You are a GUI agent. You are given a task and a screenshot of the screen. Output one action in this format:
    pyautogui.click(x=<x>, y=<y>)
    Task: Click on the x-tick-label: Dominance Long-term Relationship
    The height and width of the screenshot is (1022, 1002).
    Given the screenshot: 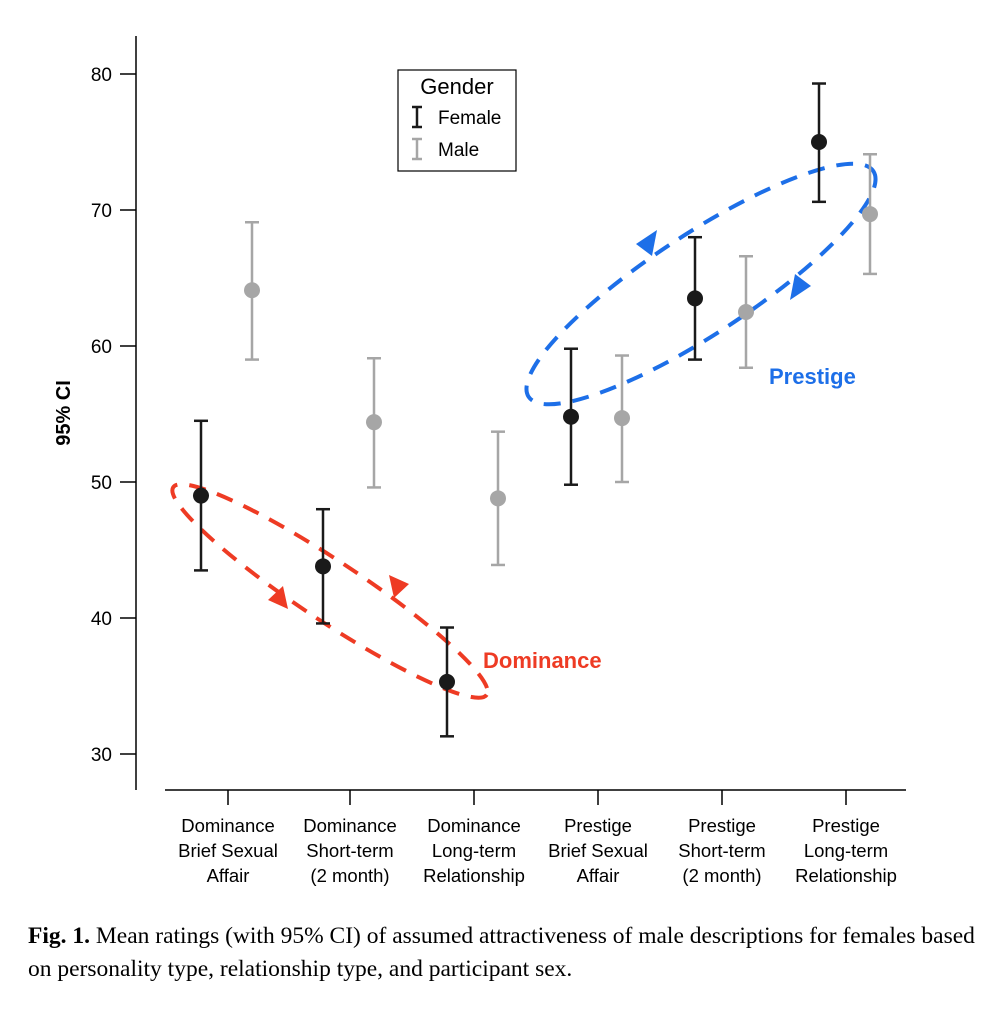 What is the action you would take?
    pyautogui.click(x=474, y=850)
    